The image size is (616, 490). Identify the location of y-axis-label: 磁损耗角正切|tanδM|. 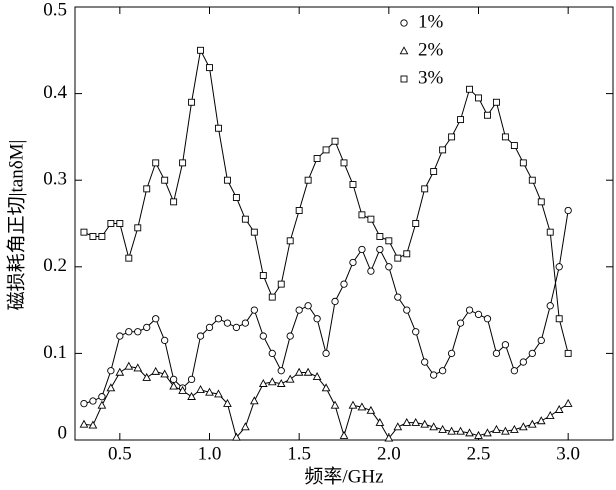
(16, 225).